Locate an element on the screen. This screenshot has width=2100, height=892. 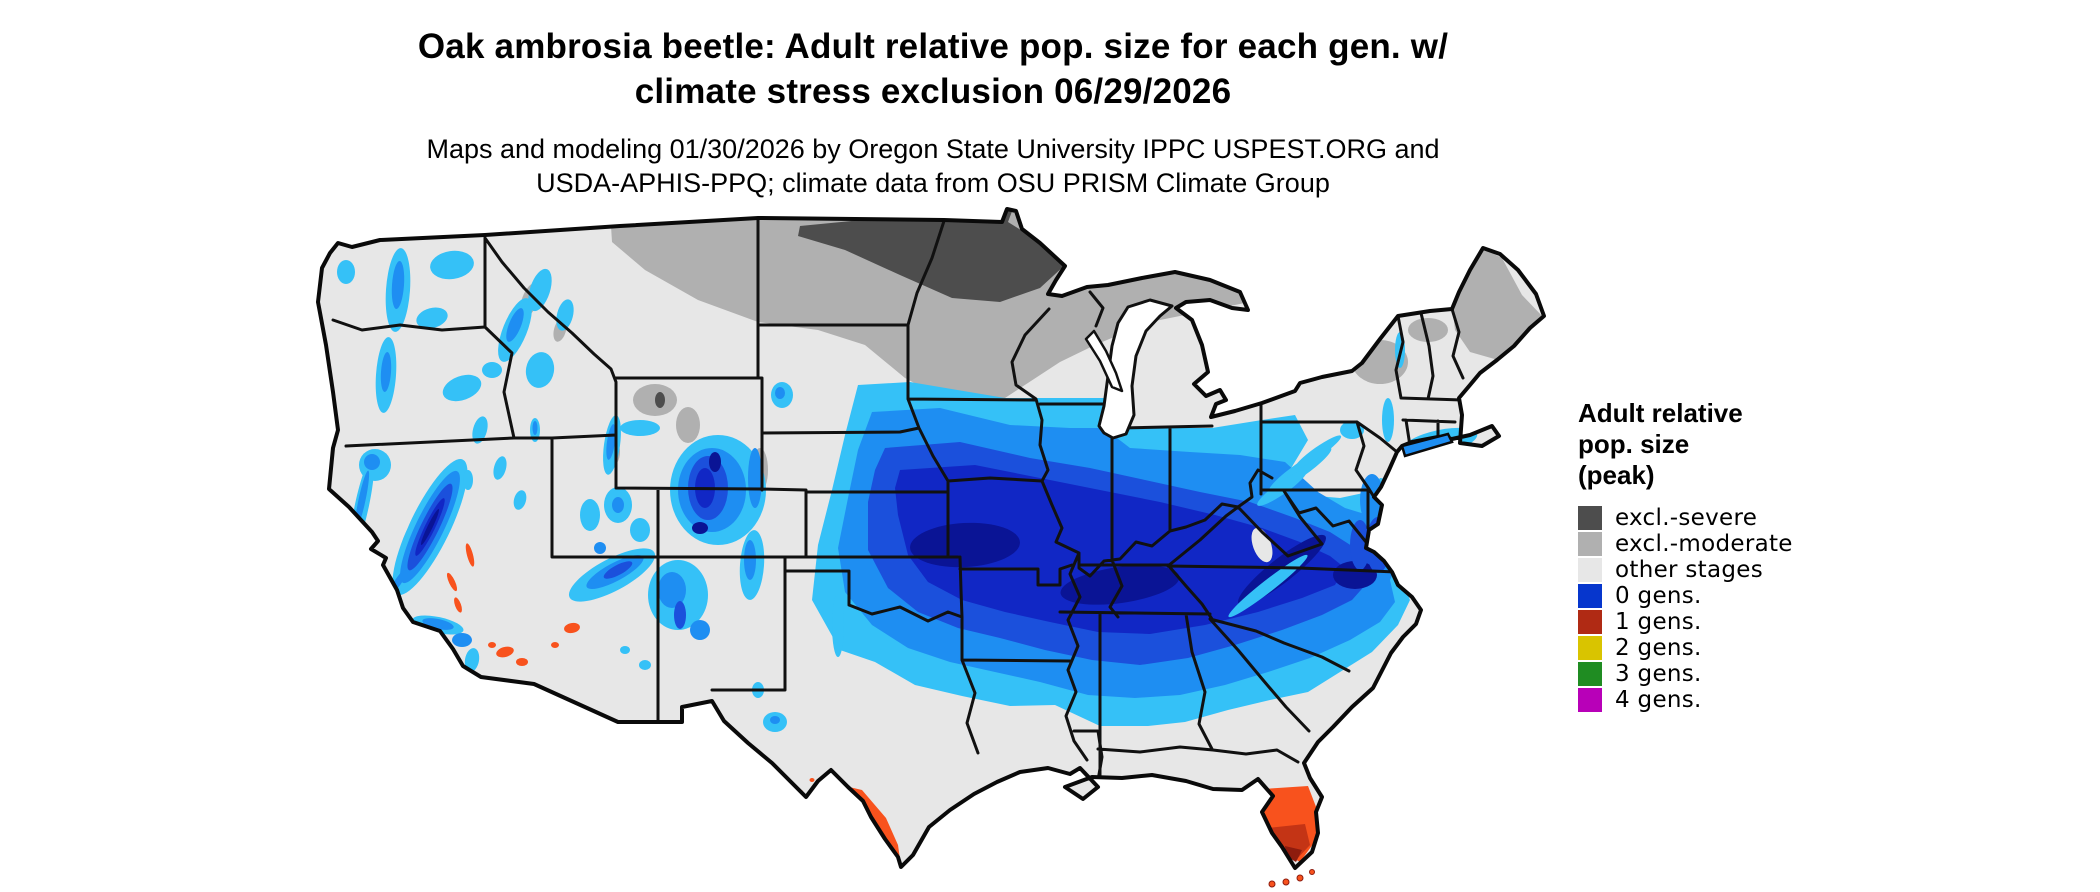
legend-row-0-gens: 0 gens. is located at coordinates (1728, 596).